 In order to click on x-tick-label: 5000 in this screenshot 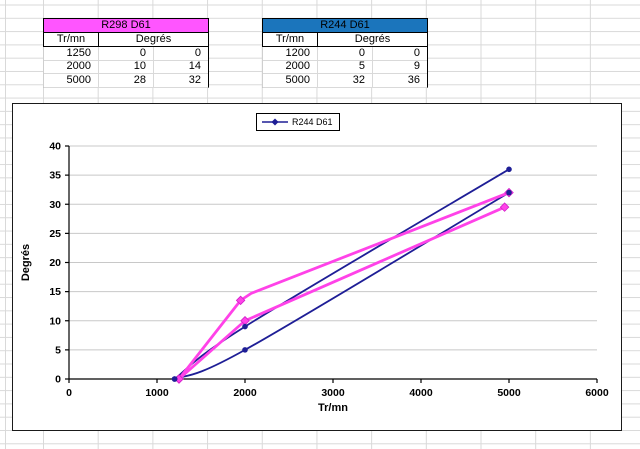, I will do `click(509, 393)`.